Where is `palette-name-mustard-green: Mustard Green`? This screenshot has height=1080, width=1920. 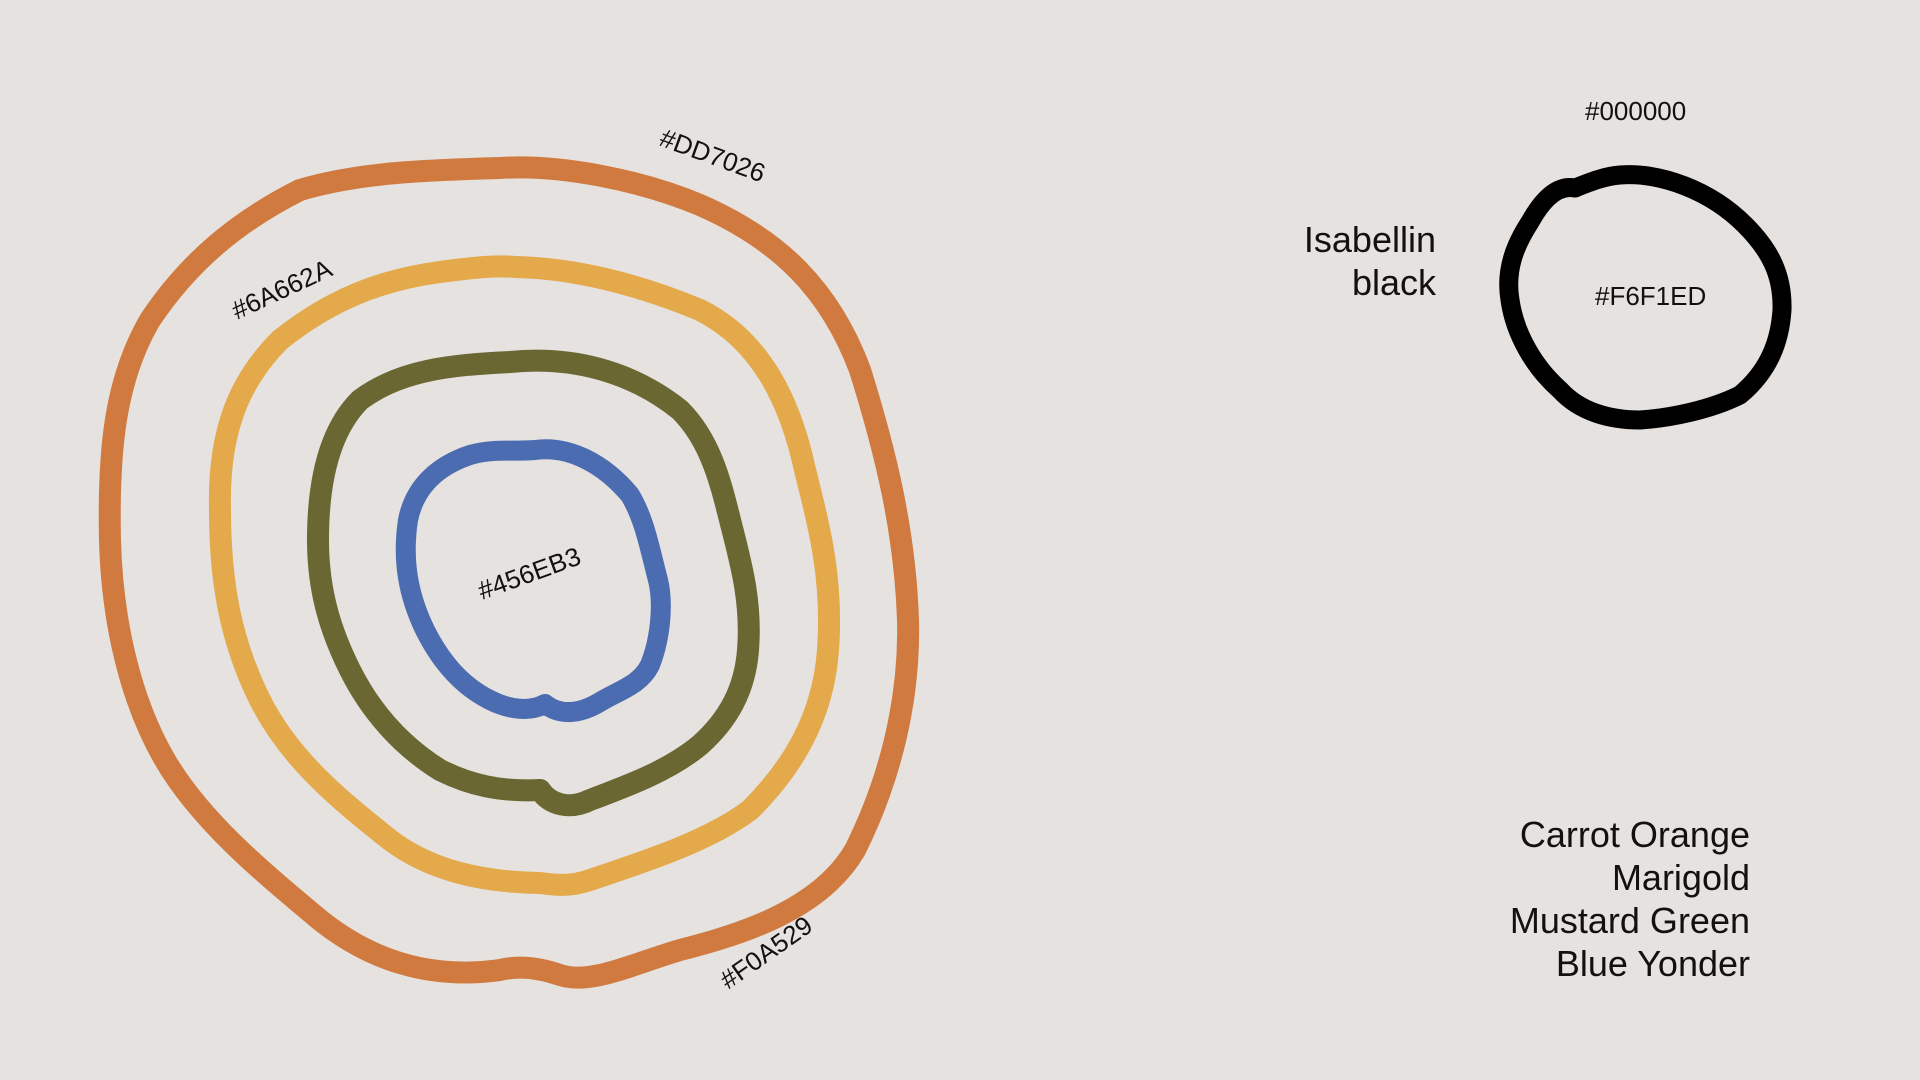
palette-name-mustard-green: Mustard Green is located at coordinates (1629, 920).